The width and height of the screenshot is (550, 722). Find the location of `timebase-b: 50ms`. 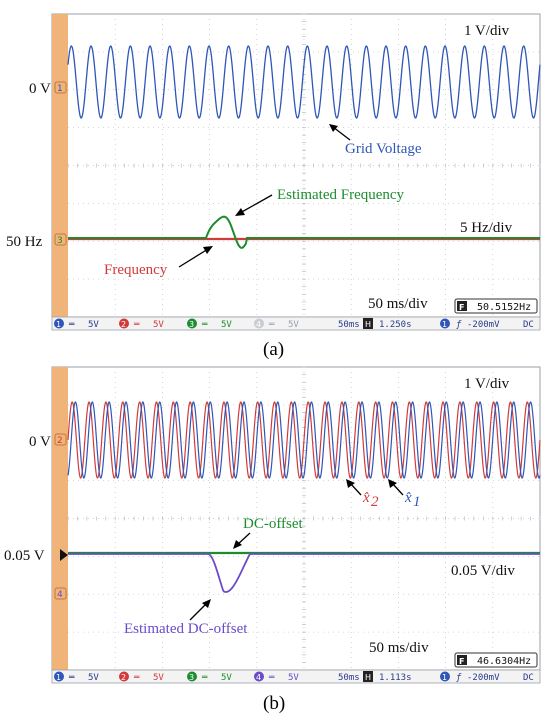

timebase-b: 50ms is located at coordinates (349, 678).